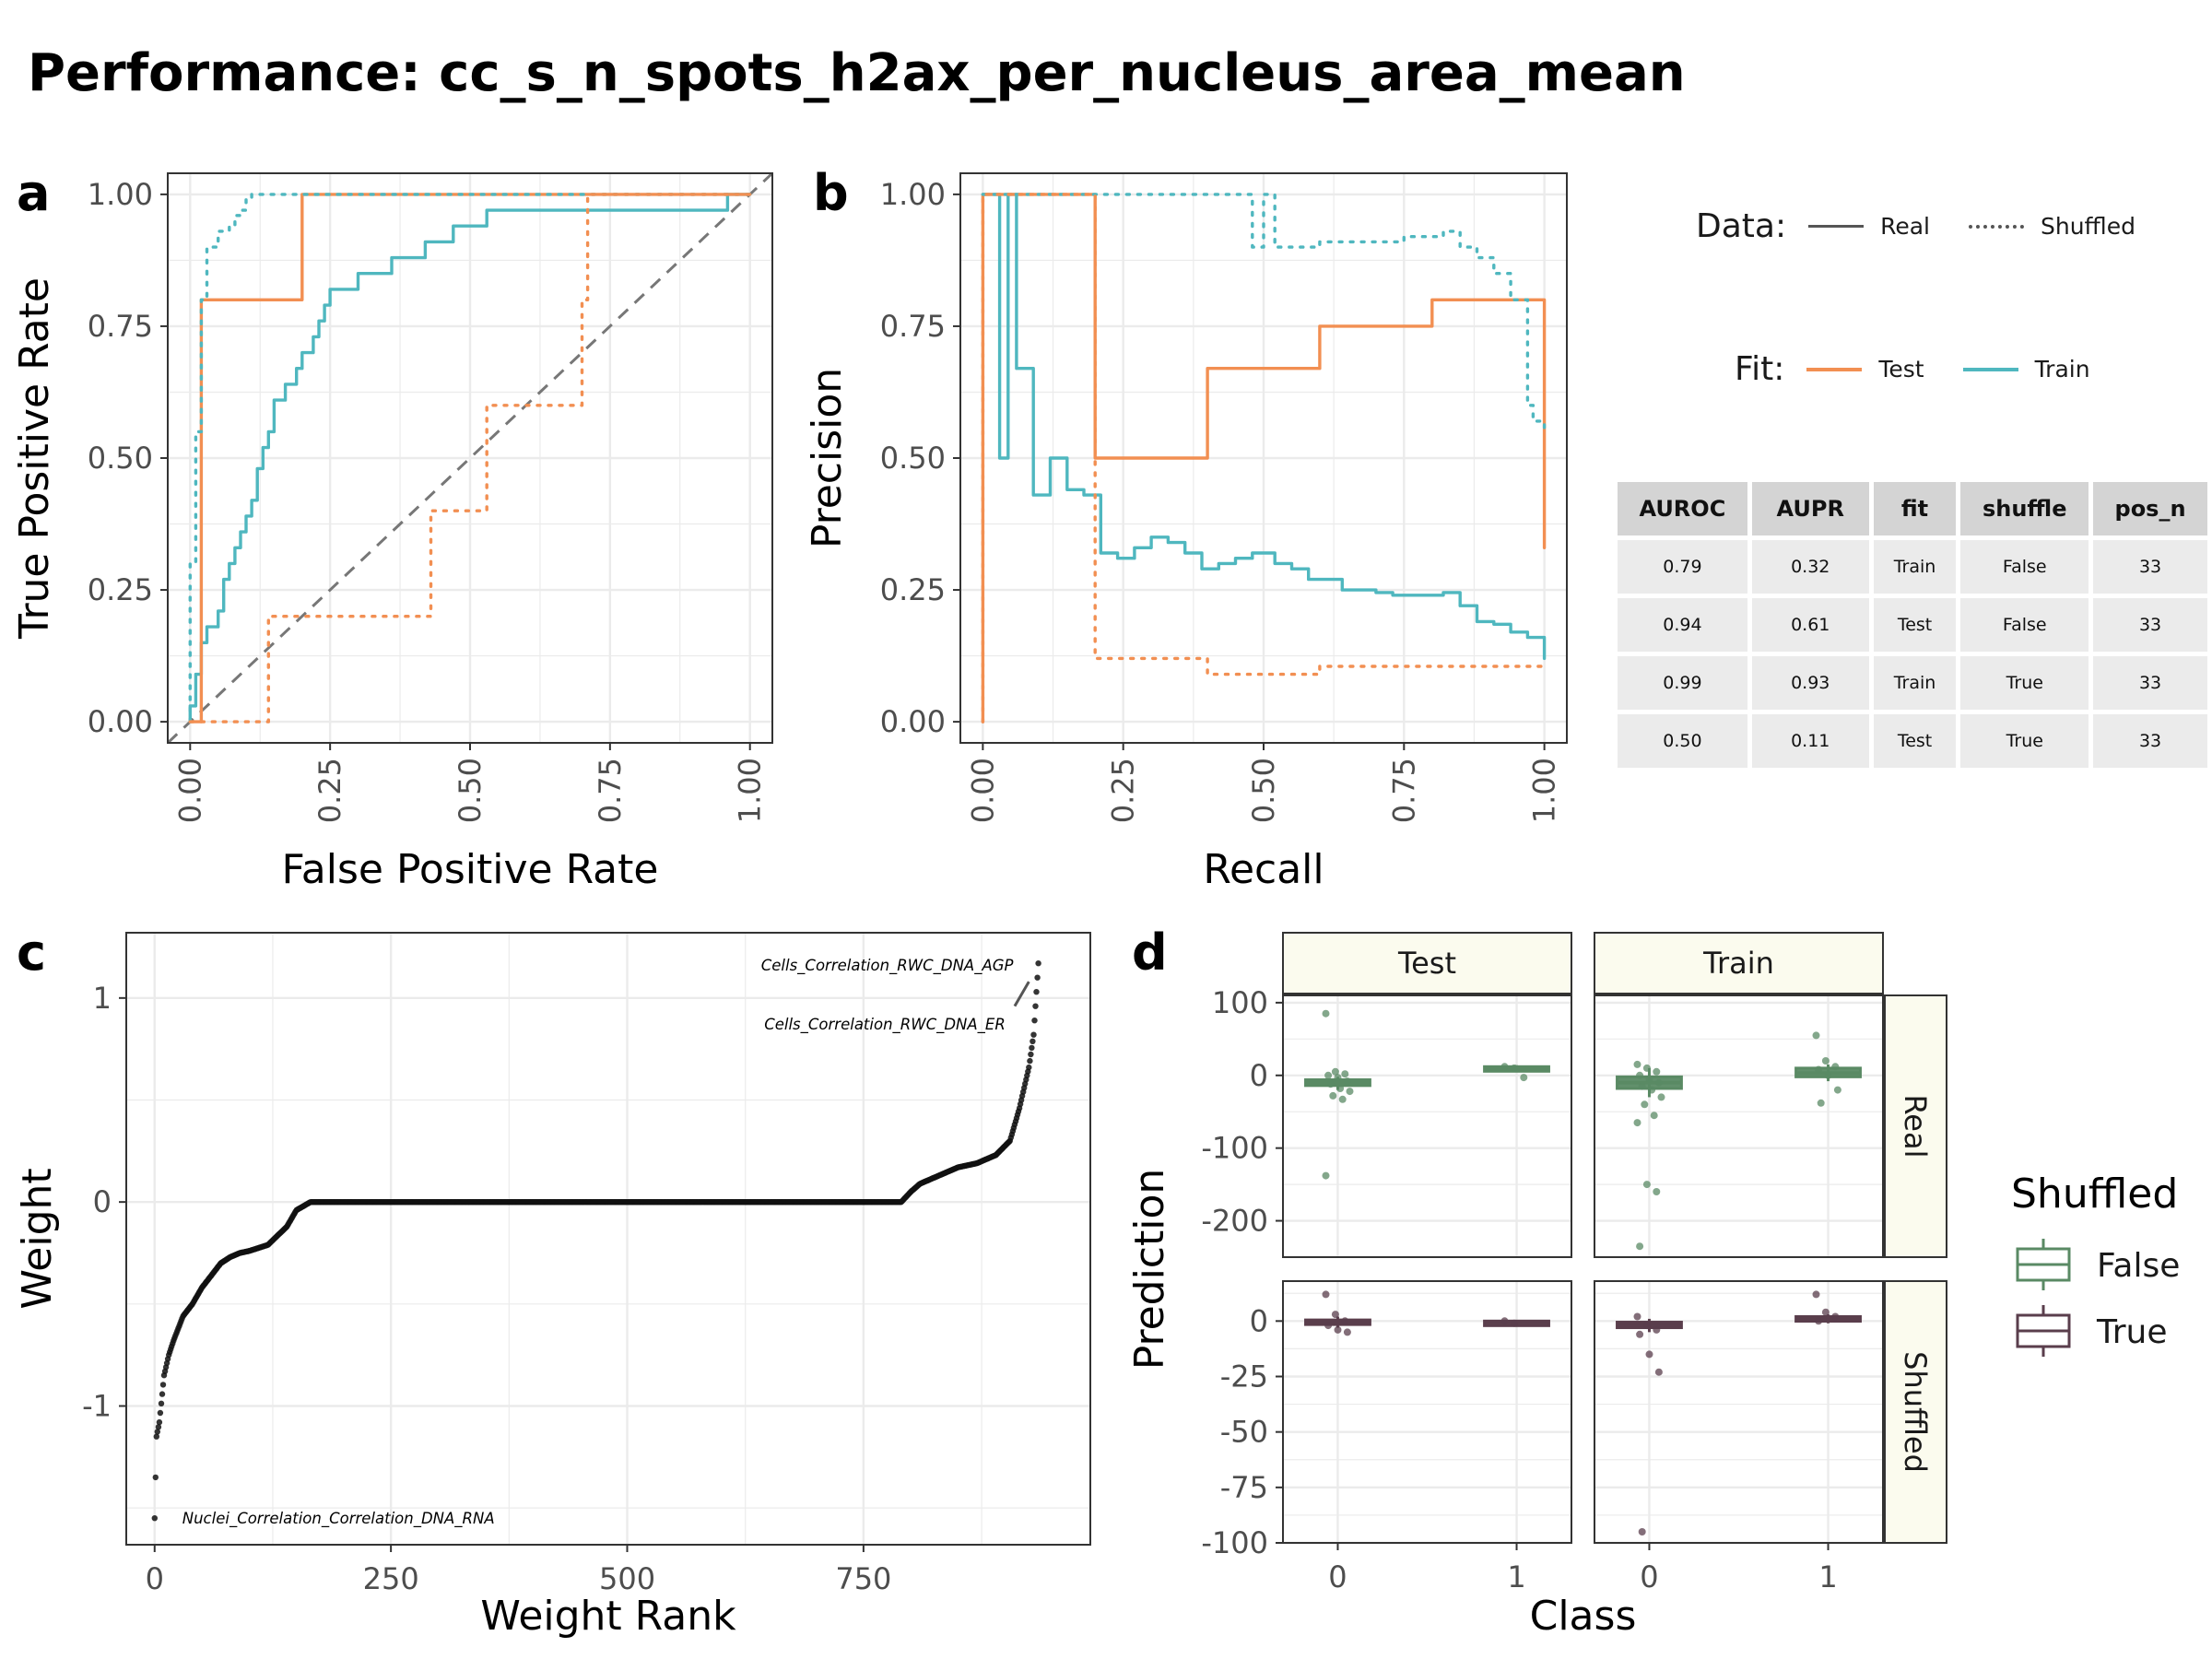 This screenshot has height=1659, width=2212. Describe the element at coordinates (33, 193) in the screenshot. I see `panel-tag-a: a` at that location.